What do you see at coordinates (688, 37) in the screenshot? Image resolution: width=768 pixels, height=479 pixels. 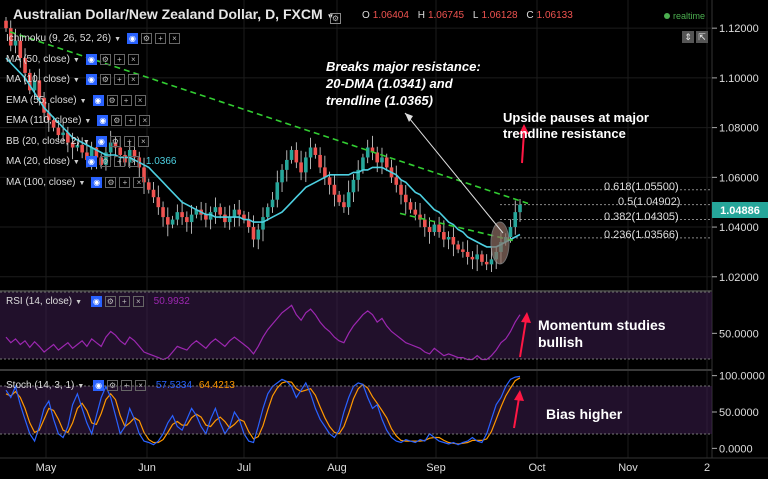 I see `collapse-icon: ⇕` at bounding box center [688, 37].